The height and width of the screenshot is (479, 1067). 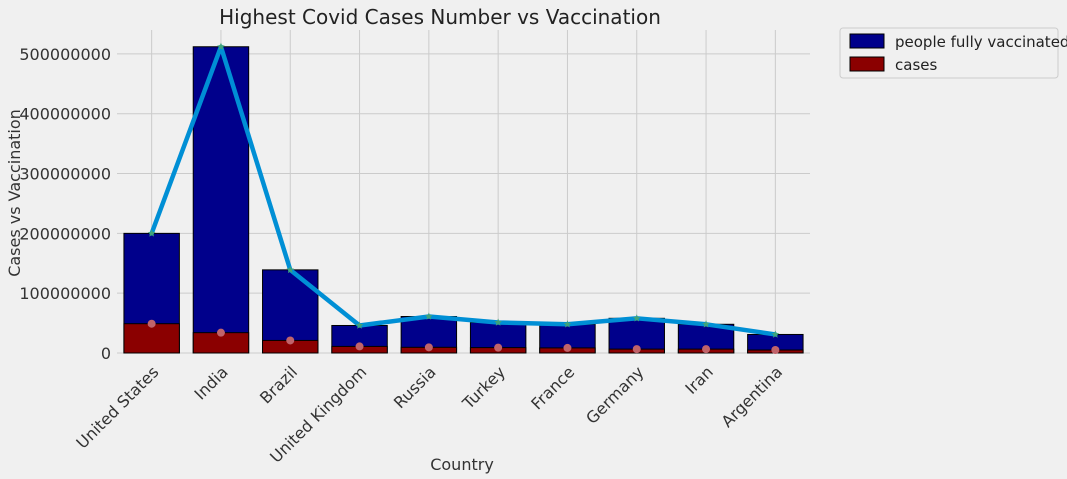 I want to click on y-tick-label: 0, so click(x=106, y=353).